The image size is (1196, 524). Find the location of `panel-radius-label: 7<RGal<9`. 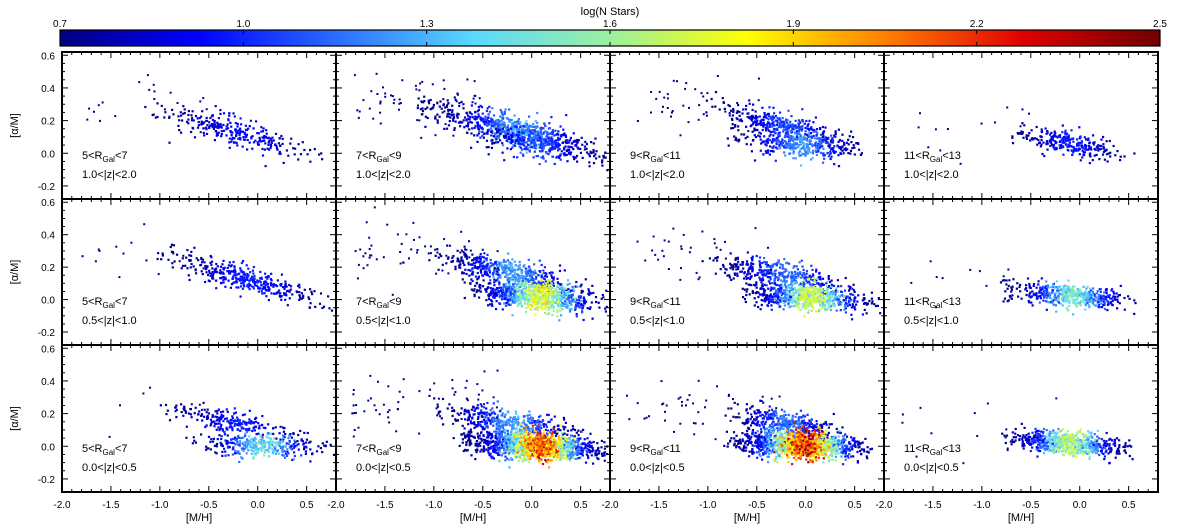

panel-radius-label: 7<RGal<9 is located at coordinates (379, 157).